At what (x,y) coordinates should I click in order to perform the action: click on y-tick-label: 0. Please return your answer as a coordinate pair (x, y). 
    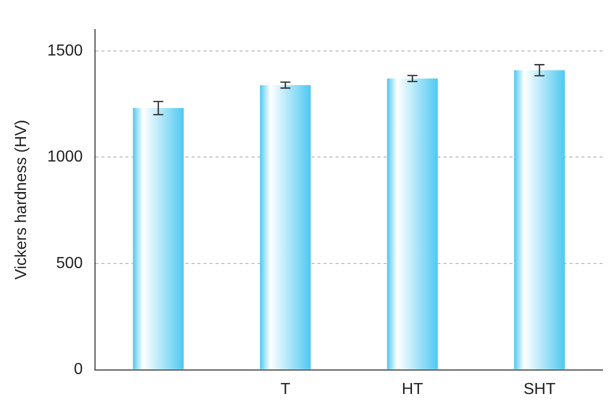
    Looking at the image, I should click on (78, 369).